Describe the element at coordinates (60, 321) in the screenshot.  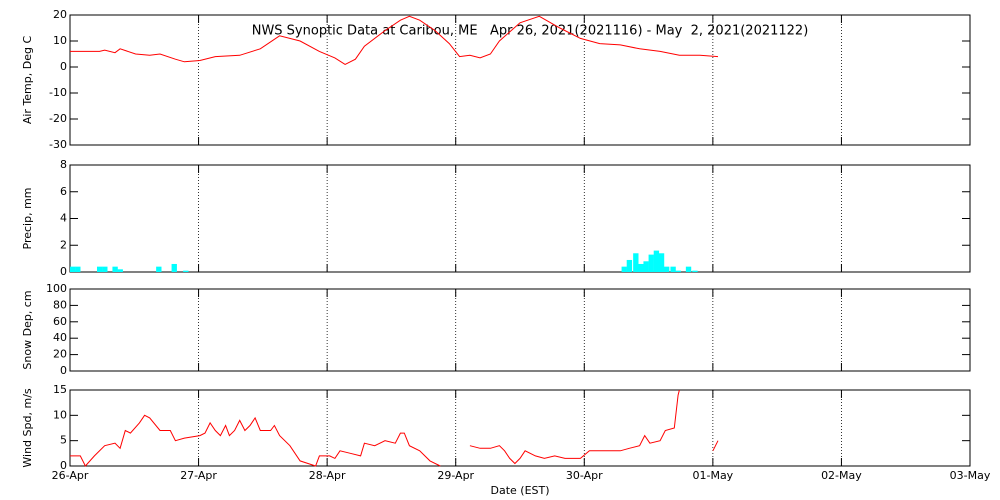
I see `y-tick-label: 60` at that location.